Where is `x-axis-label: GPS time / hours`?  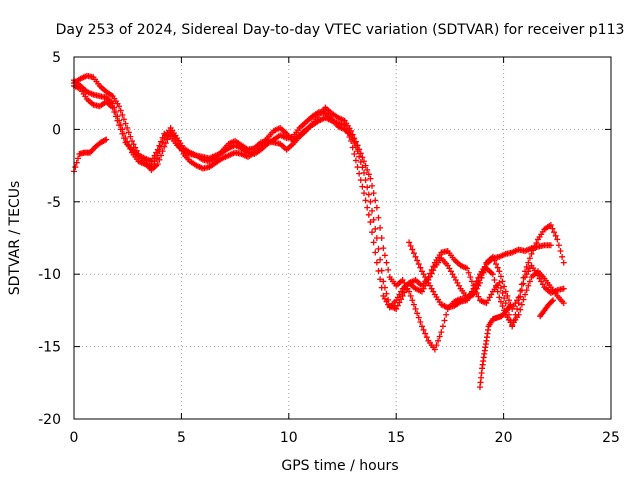 x-axis-label: GPS time / hours is located at coordinates (339, 466).